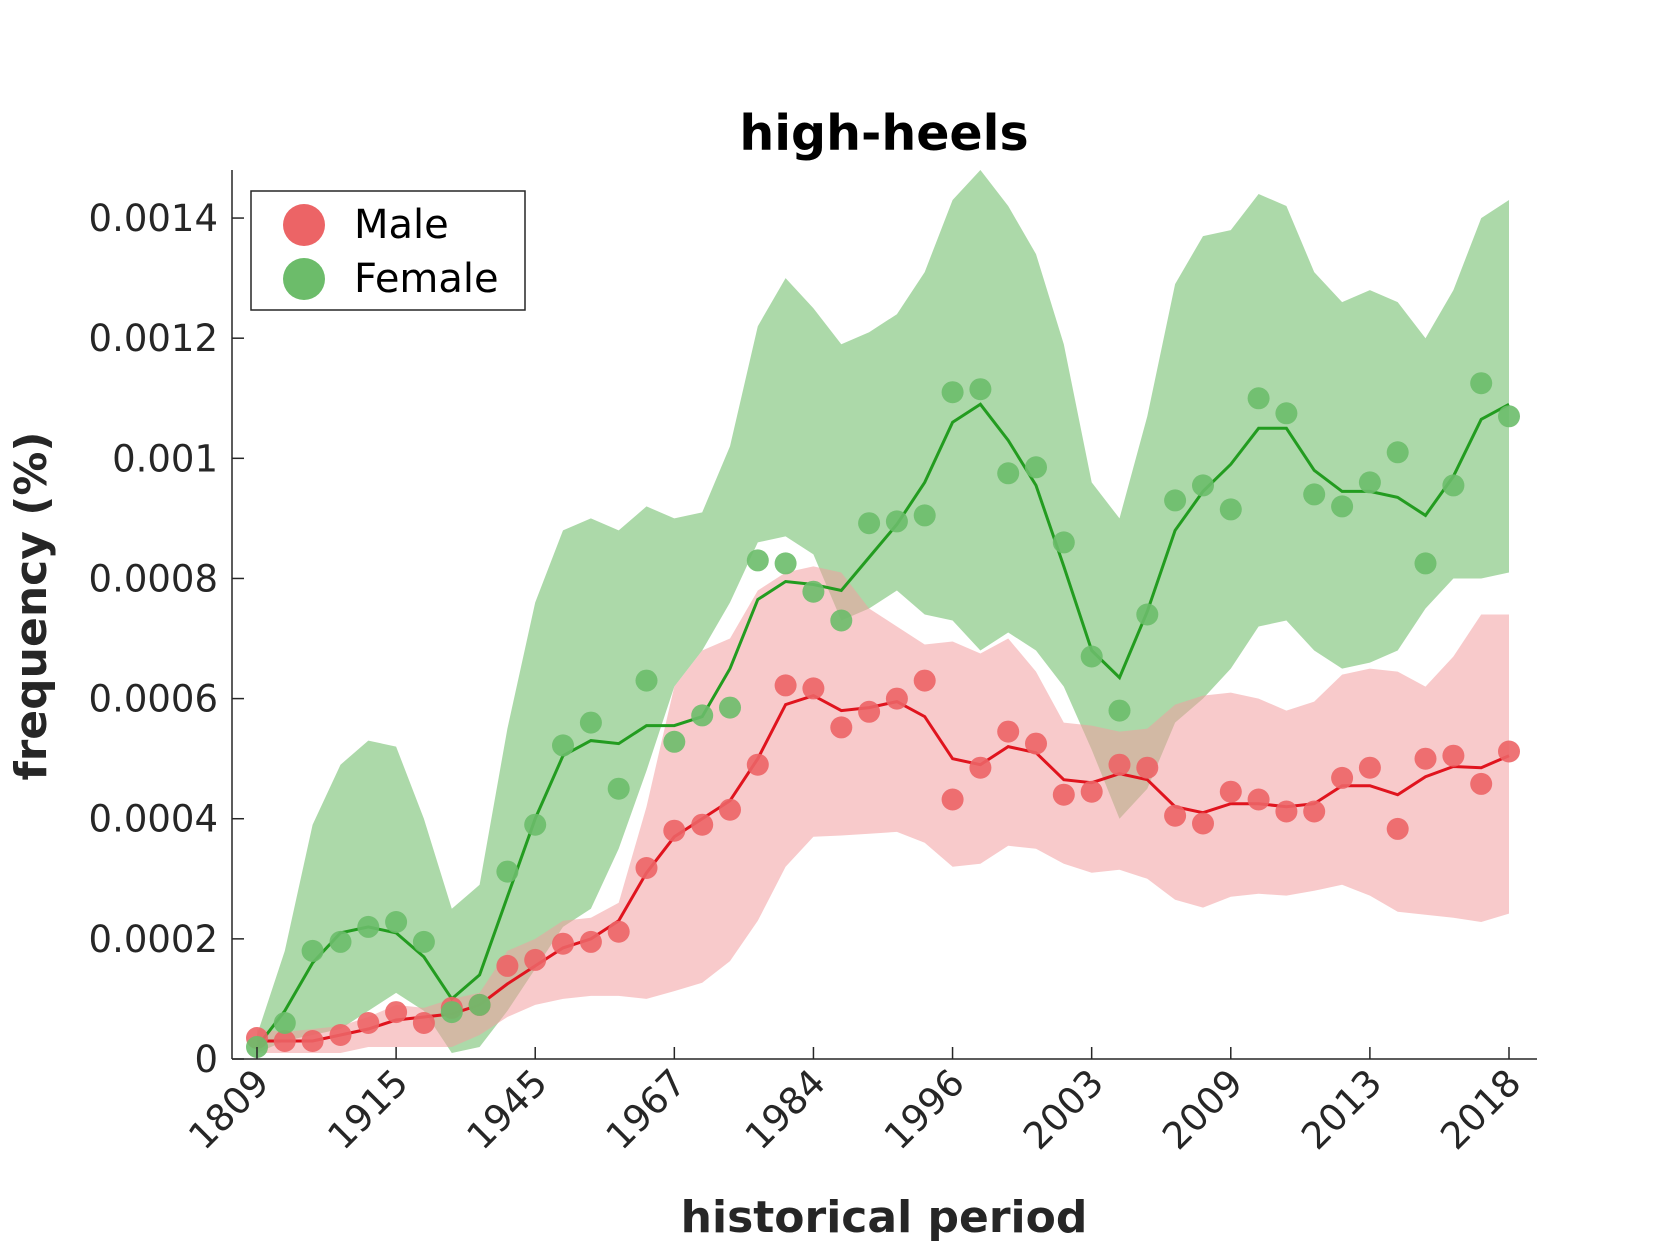 This screenshot has width=1680, height=1260. Describe the element at coordinates (153, 218) in the screenshot. I see `y-tick-label: 0.0014` at that location.